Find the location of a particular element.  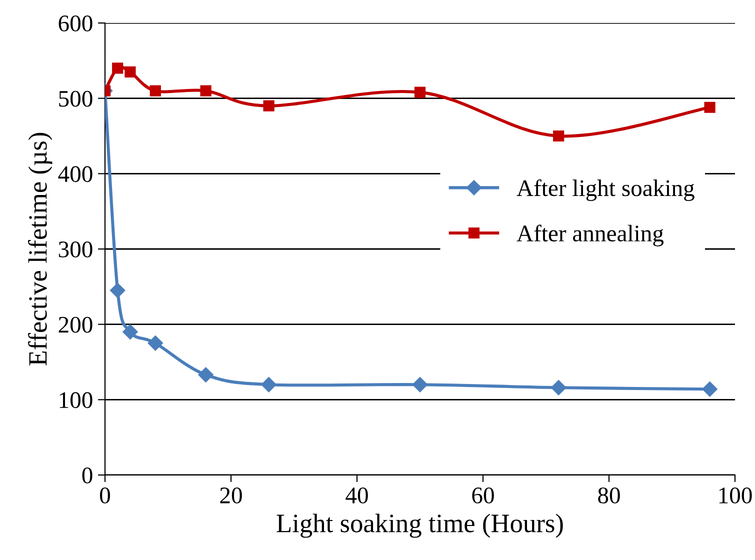

x-axis-title: Light soaking time (Hours) is located at coordinates (419, 526).